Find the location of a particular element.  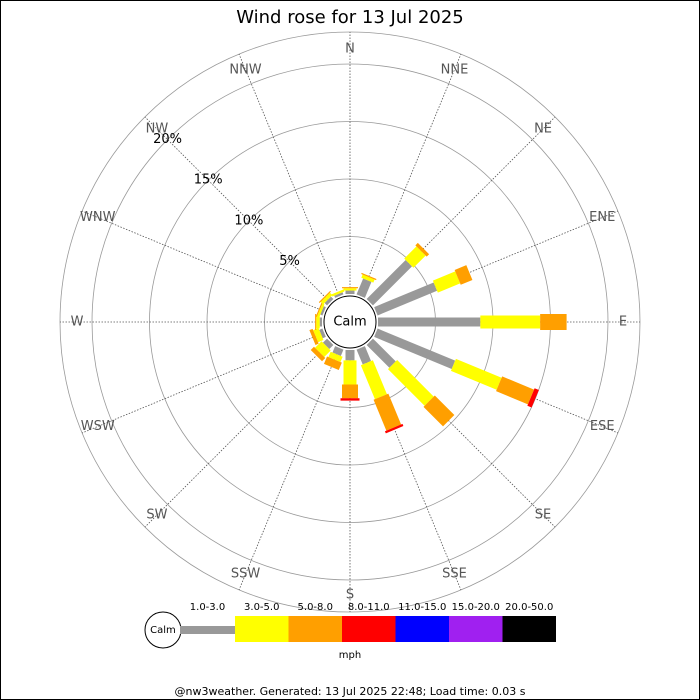

r-tick-label: 10% is located at coordinates (248, 220).